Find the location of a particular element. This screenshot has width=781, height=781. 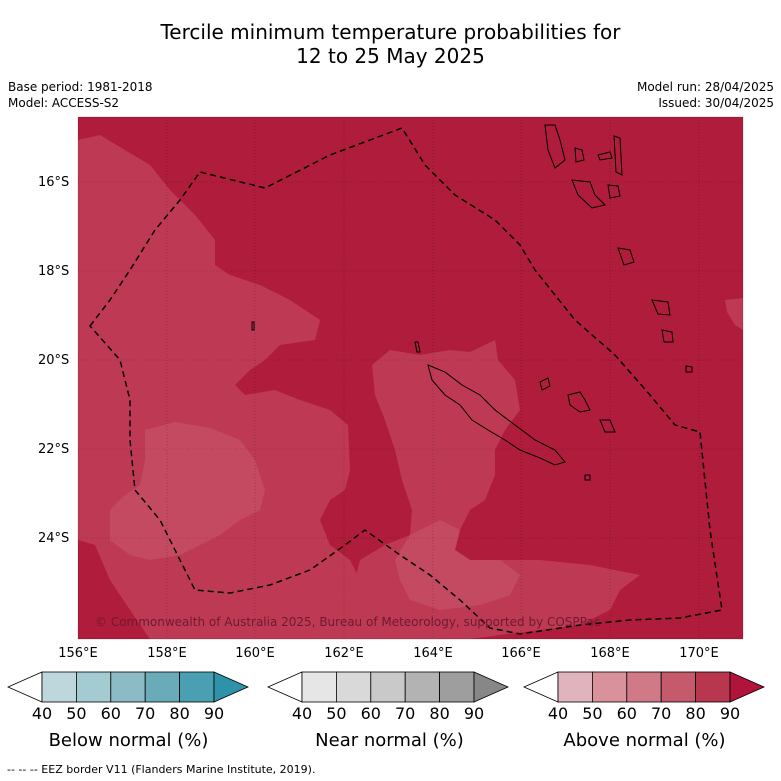

colorbar-above-tick-label: 80 is located at coordinates (695, 713).